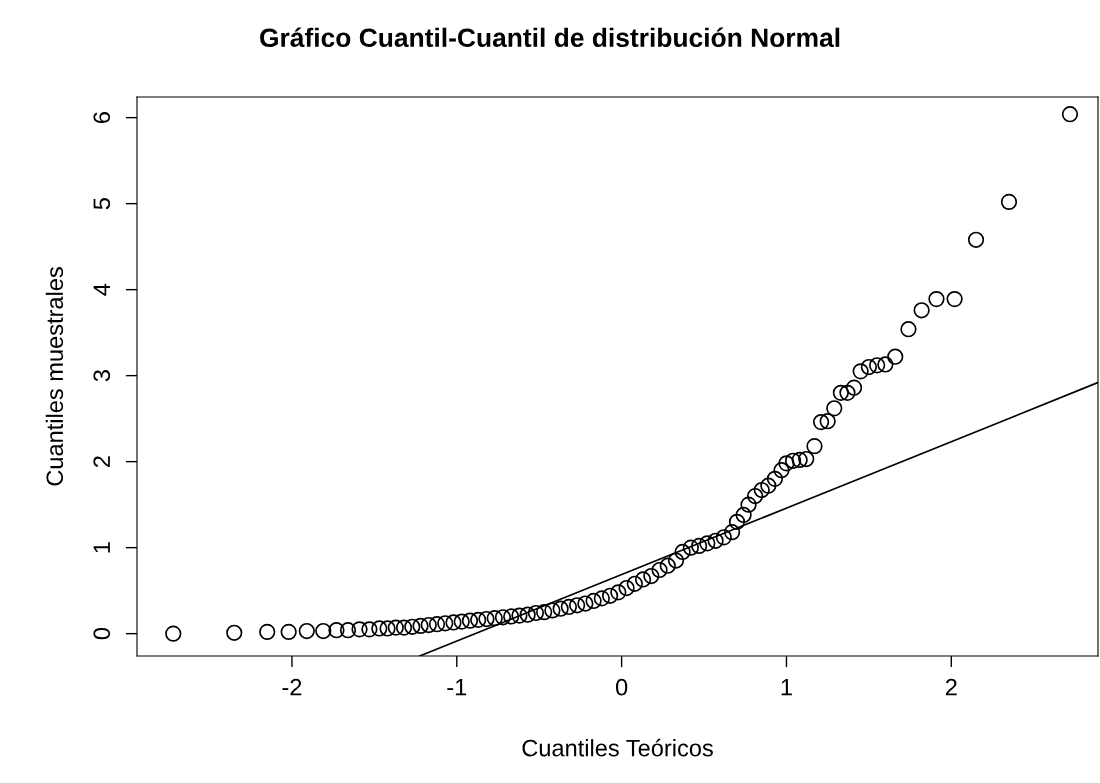  What do you see at coordinates (102, 634) in the screenshot?
I see `y-tick-label: 0` at bounding box center [102, 634].